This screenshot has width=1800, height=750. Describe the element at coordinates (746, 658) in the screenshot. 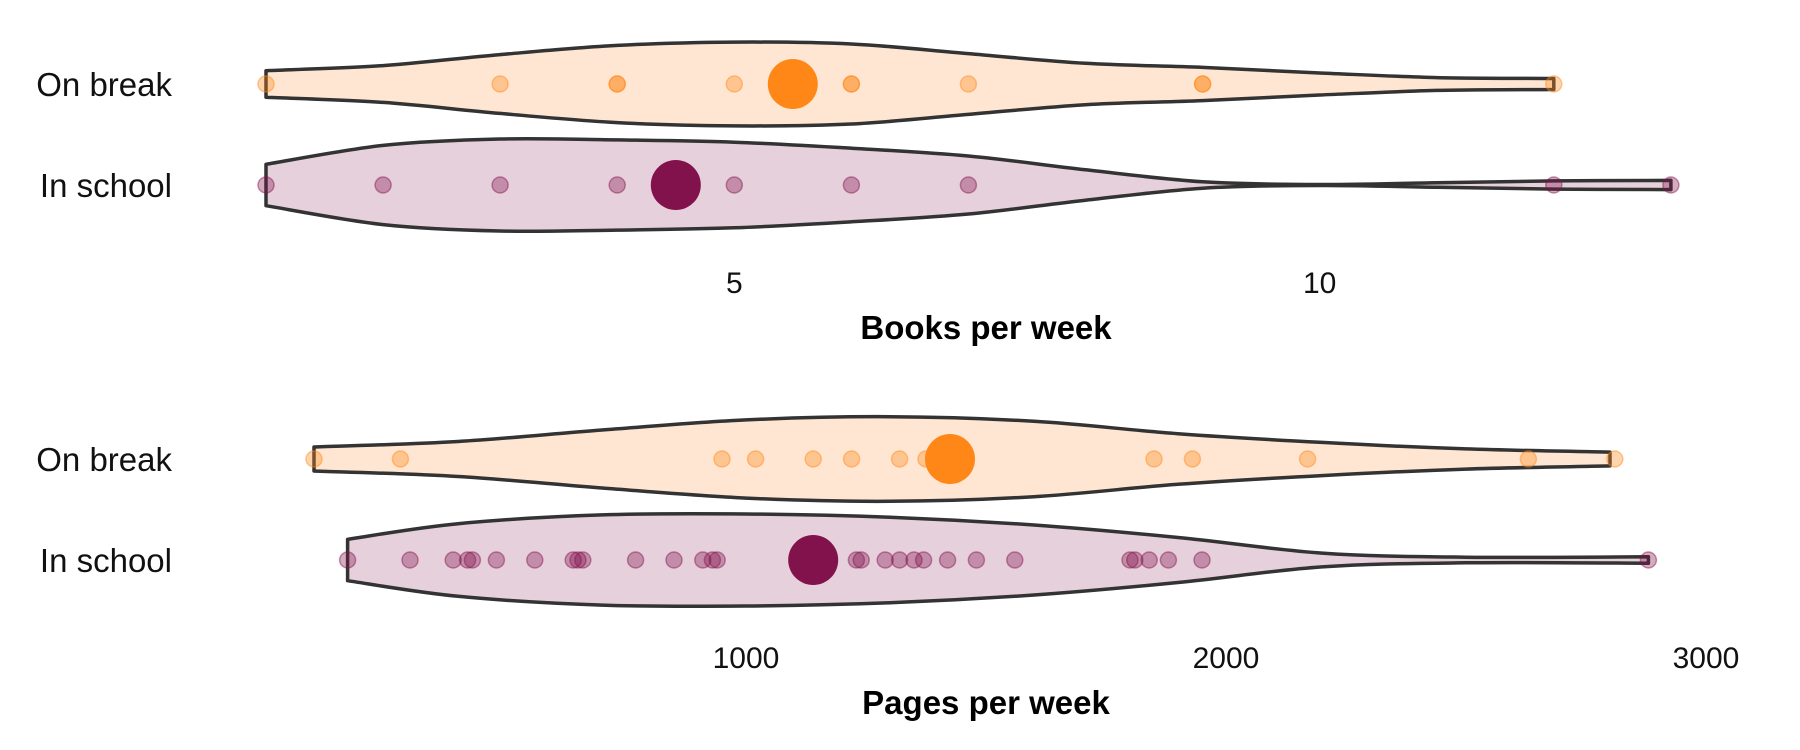

I see `x-tick-label: 1000` at that location.